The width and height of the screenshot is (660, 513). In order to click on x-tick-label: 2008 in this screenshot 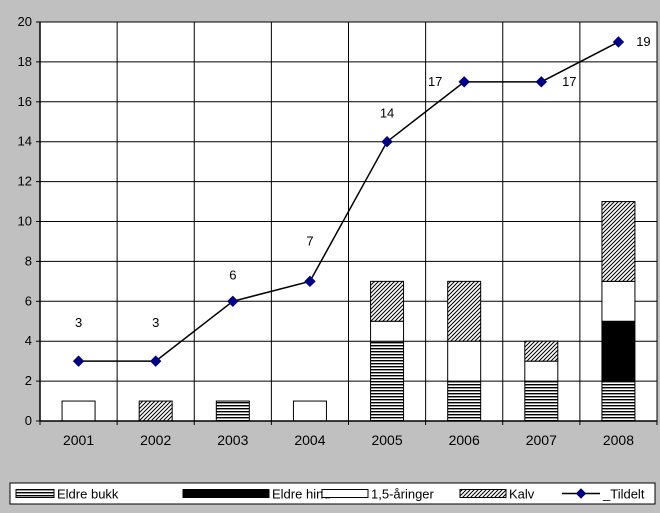, I will do `click(618, 440)`.